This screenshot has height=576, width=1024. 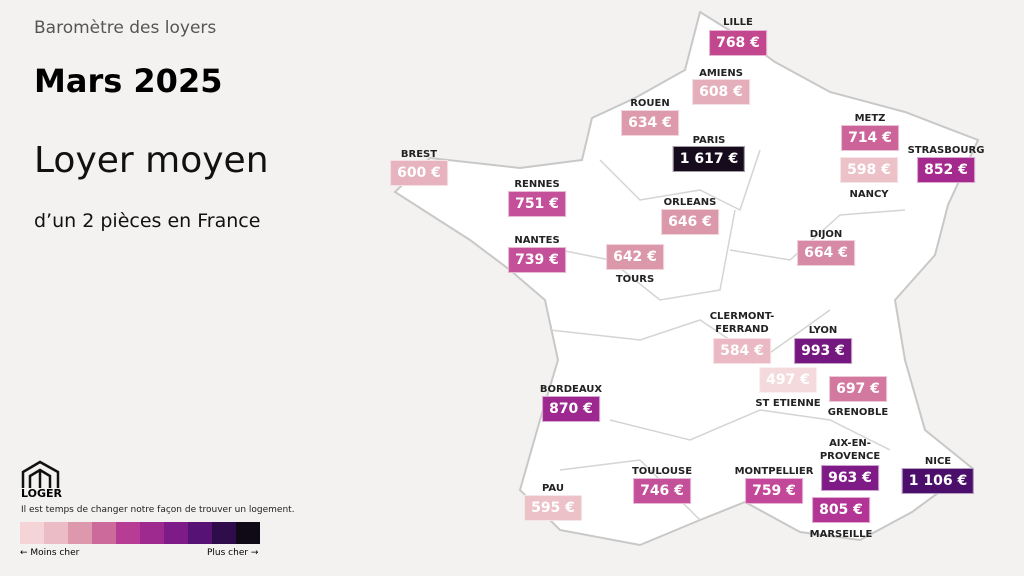 What do you see at coordinates (946, 150) in the screenshot?
I see `city-name: STRASBOURG` at bounding box center [946, 150].